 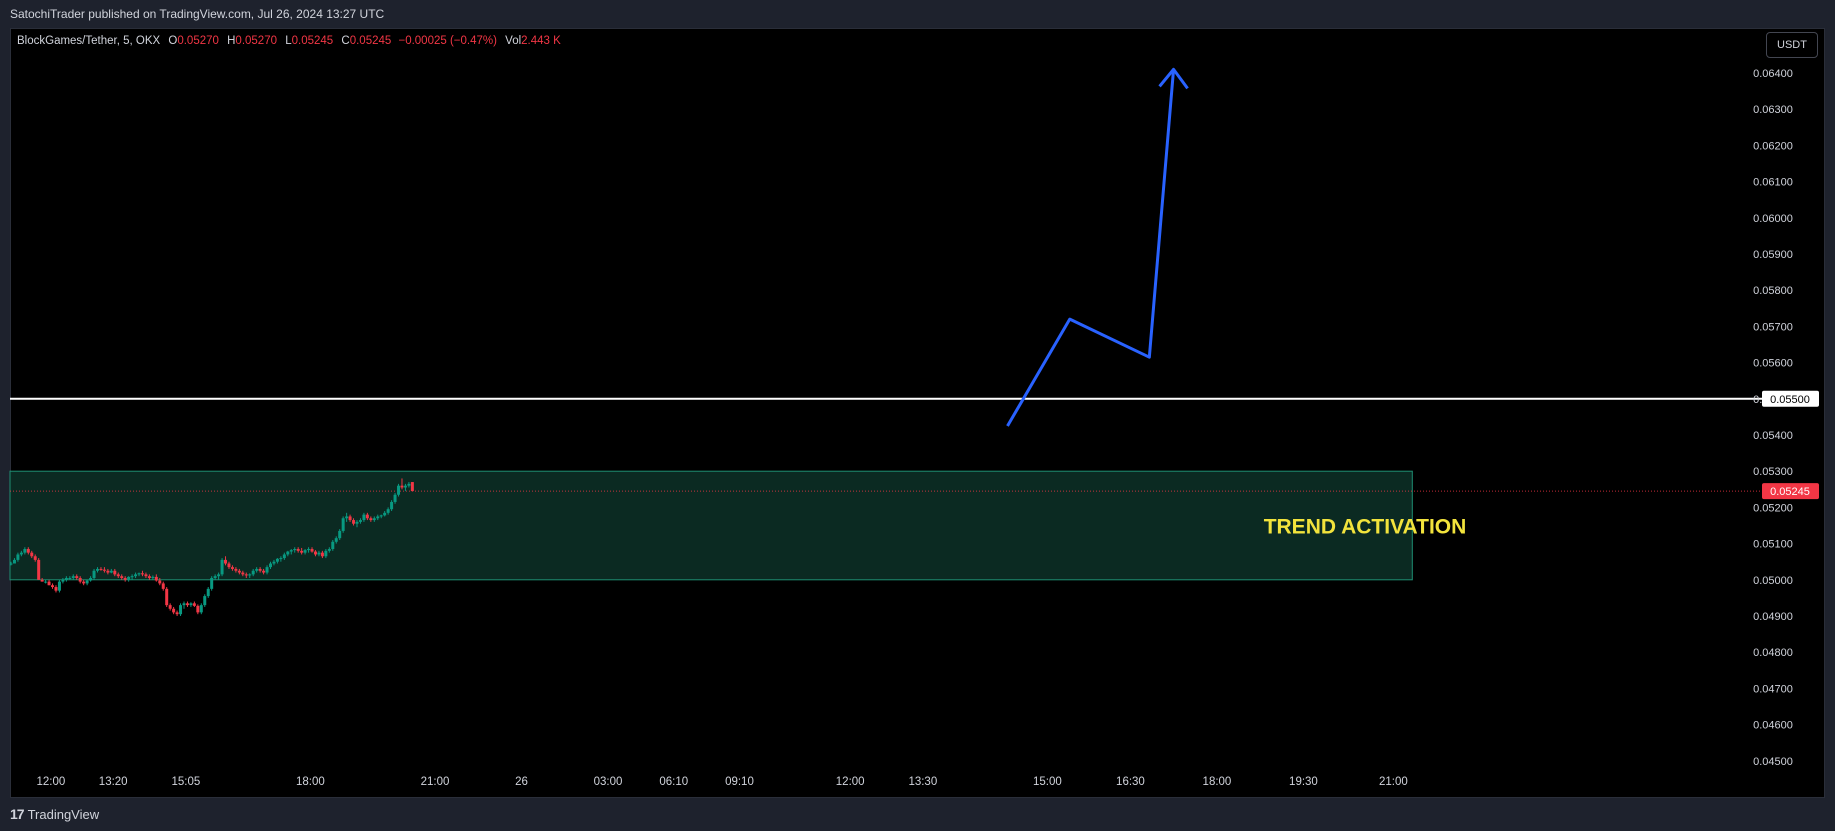 I want to click on high-label: H, so click(x=231, y=41).